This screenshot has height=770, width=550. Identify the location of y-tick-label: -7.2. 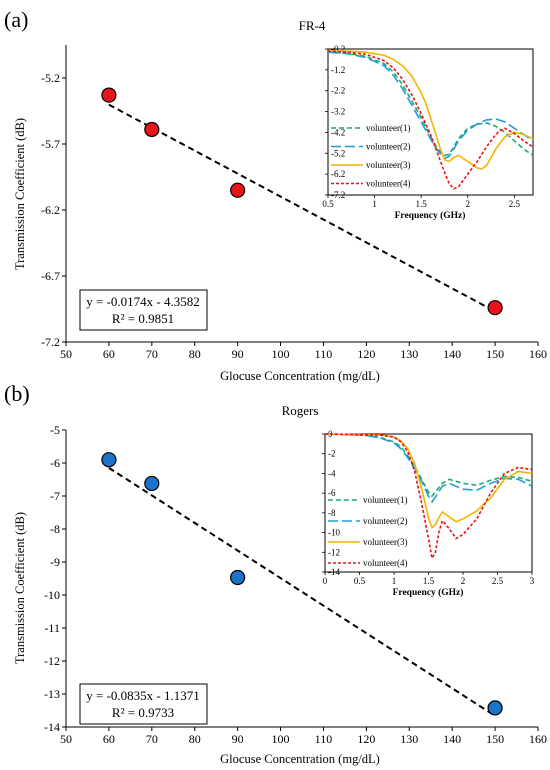
(50, 342).